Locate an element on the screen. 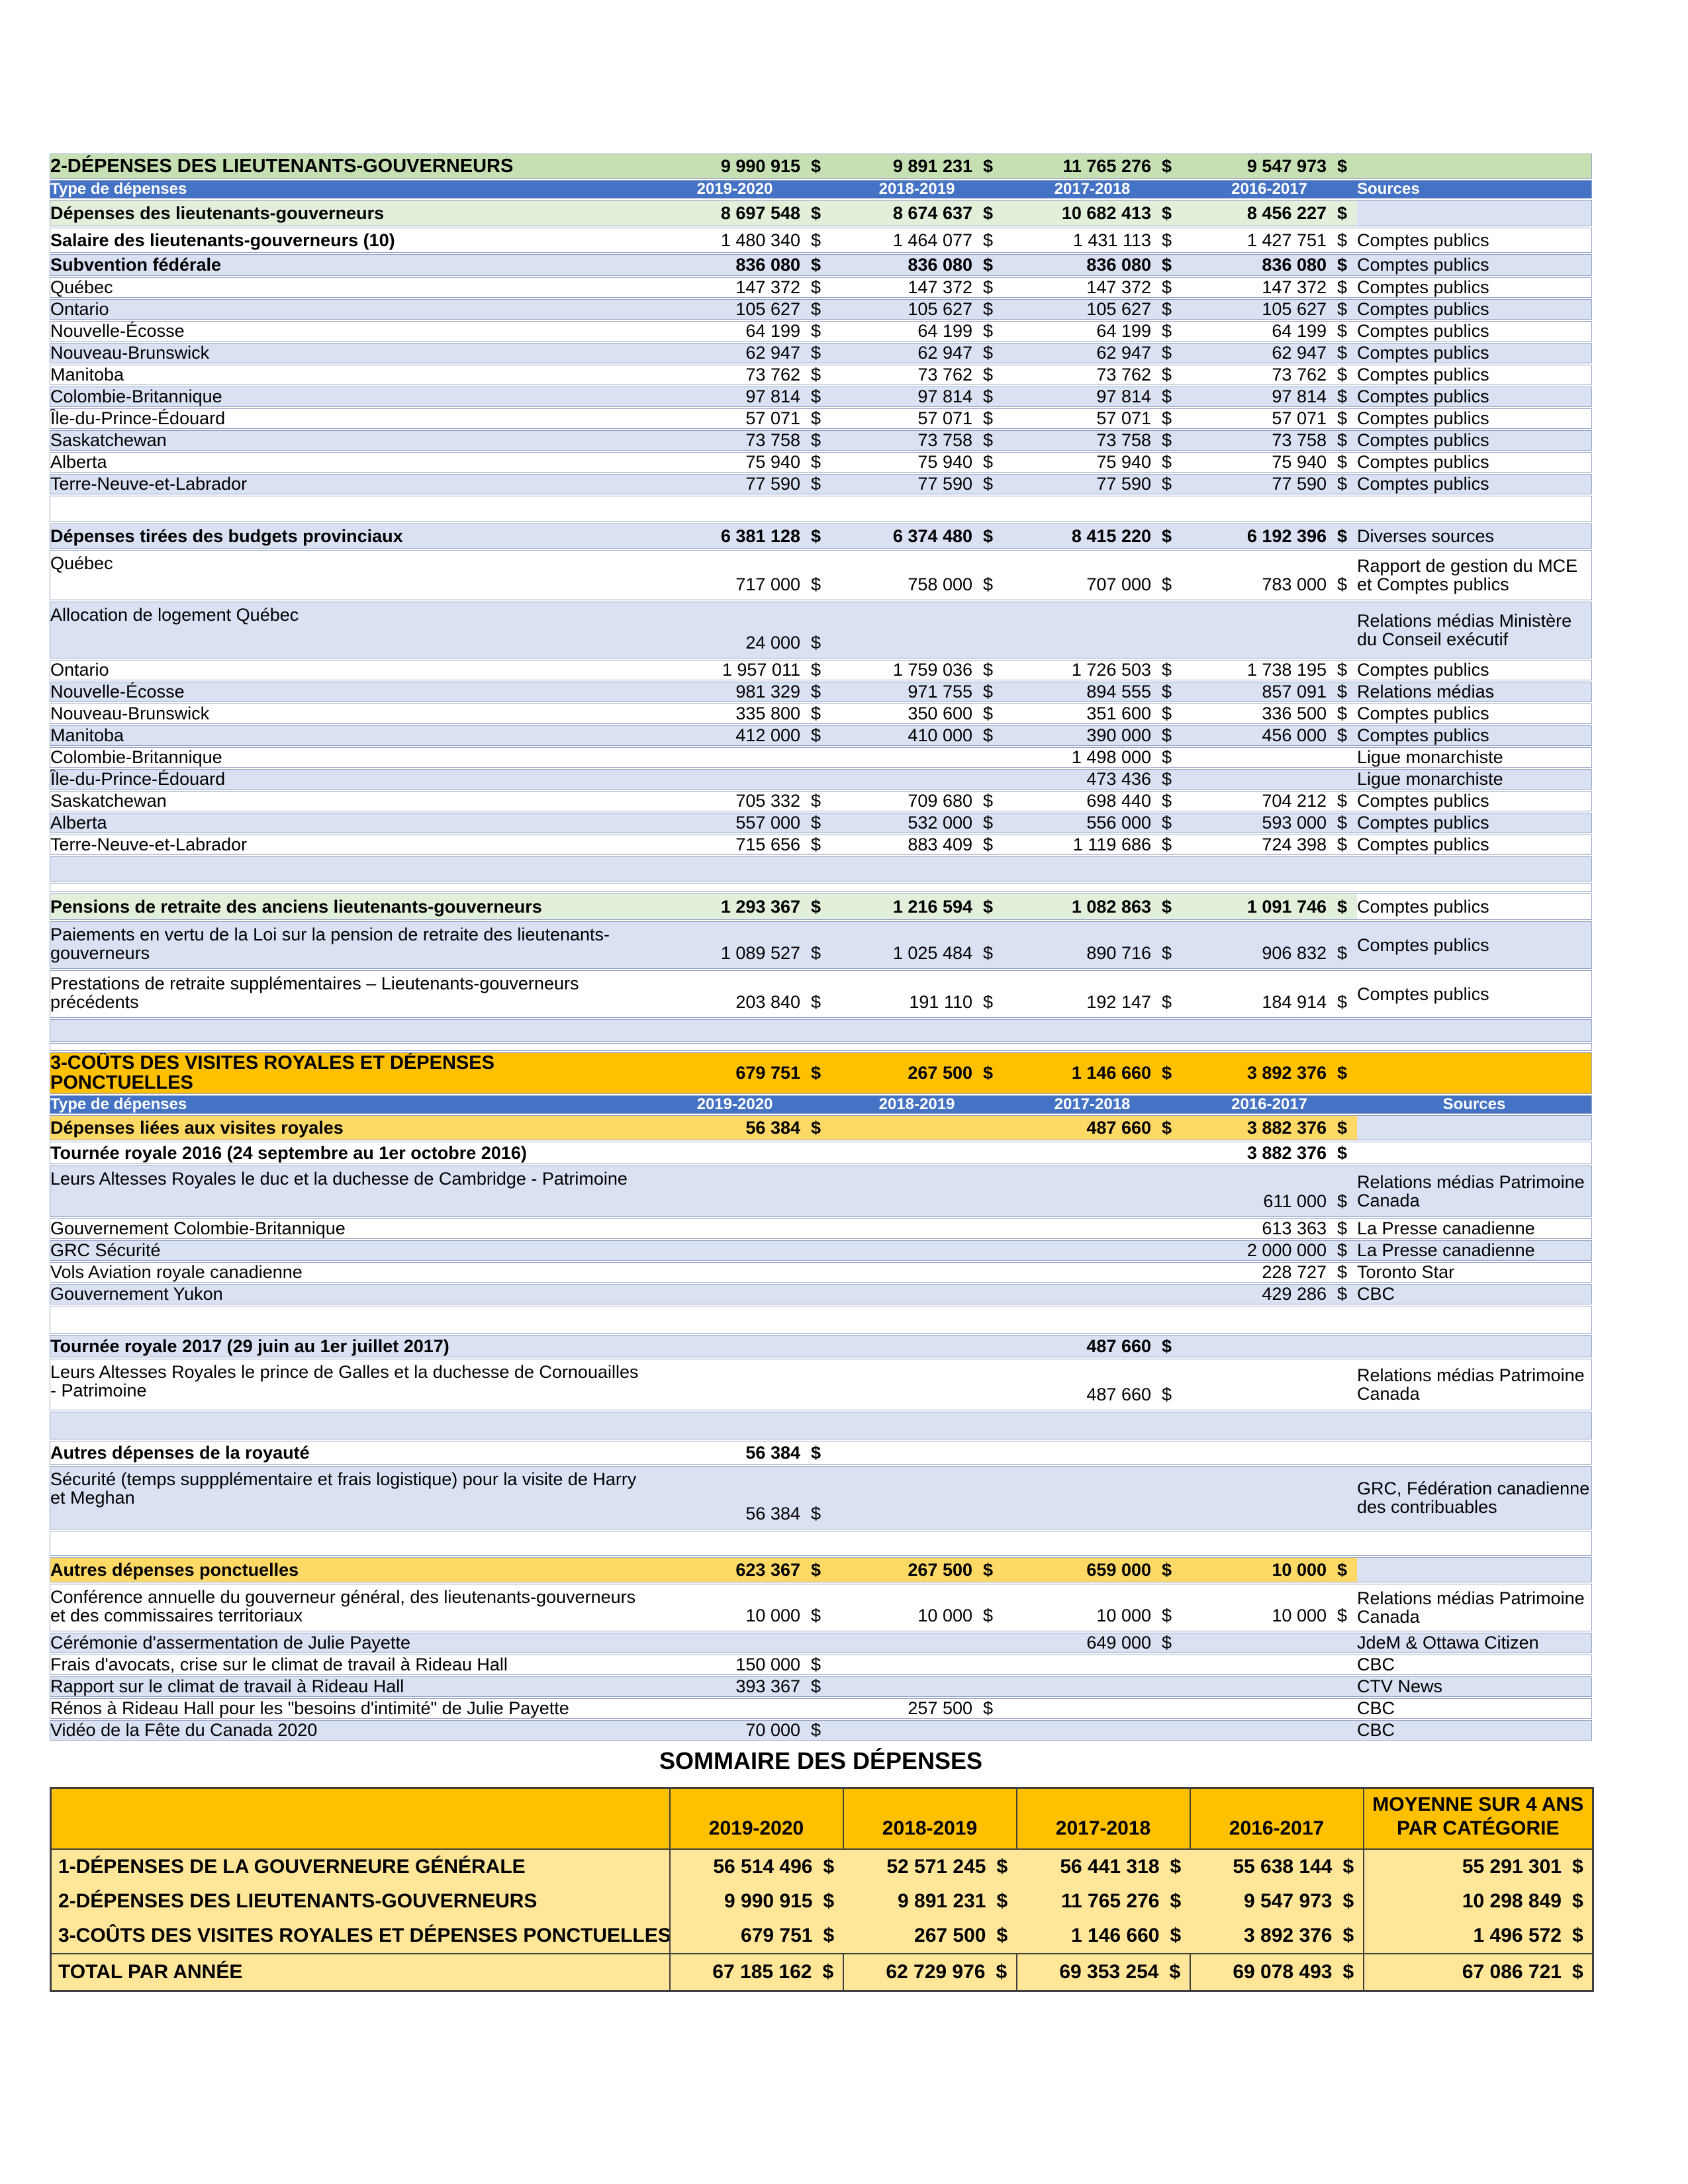  amount: 532 000 is located at coordinates (940, 823).